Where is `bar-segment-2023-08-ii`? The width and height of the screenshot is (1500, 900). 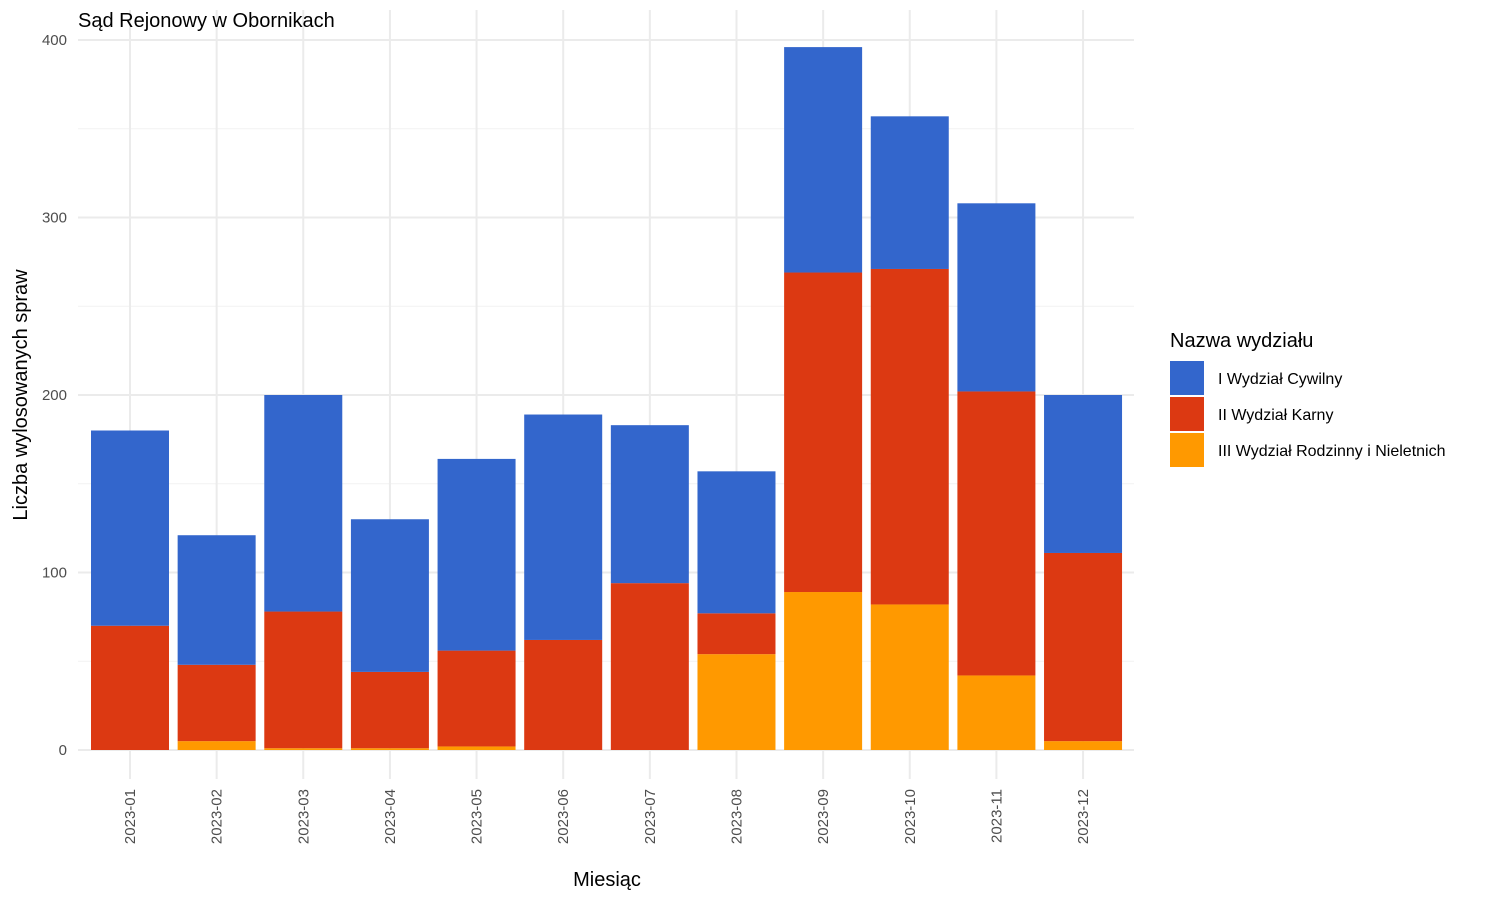
bar-segment-2023-08-ii is located at coordinates (736, 634).